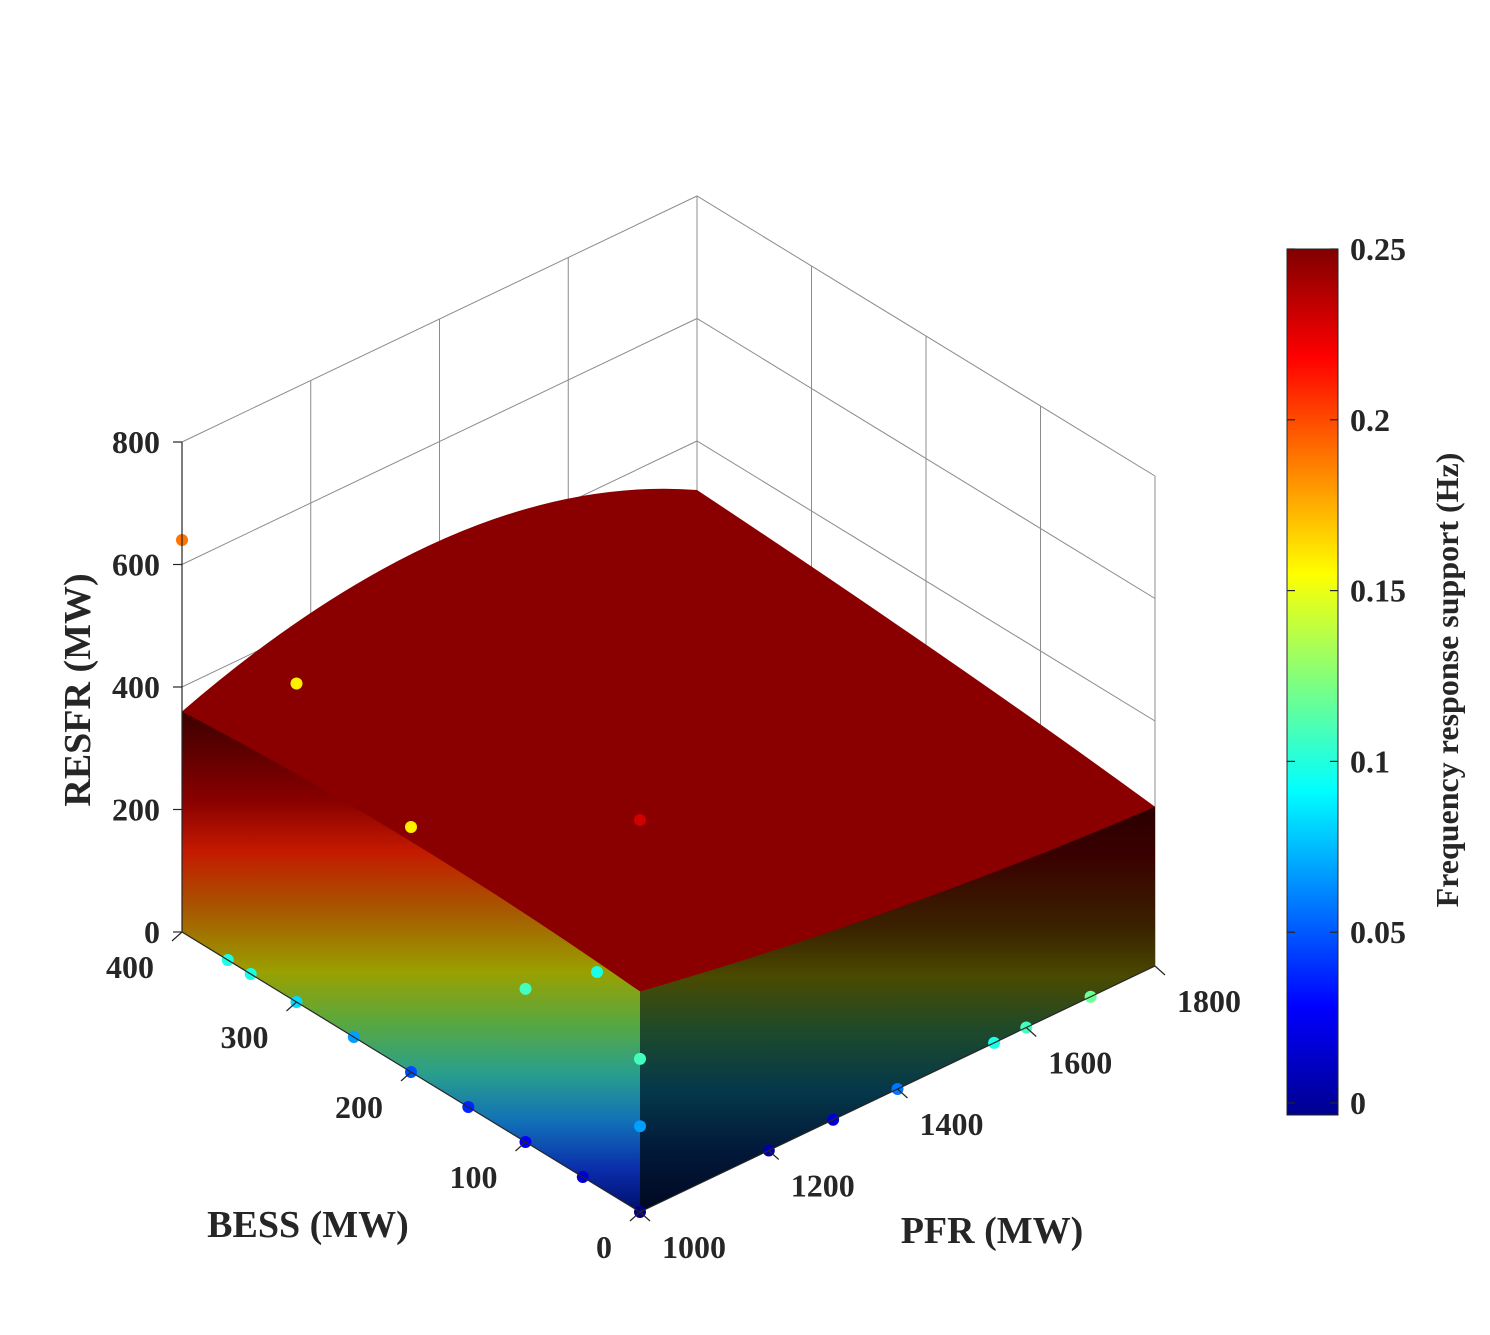 The height and width of the screenshot is (1335, 1490). What do you see at coordinates (1447, 680) in the screenshot?
I see `colorbar-label: Frequency response support (Hz)` at bounding box center [1447, 680].